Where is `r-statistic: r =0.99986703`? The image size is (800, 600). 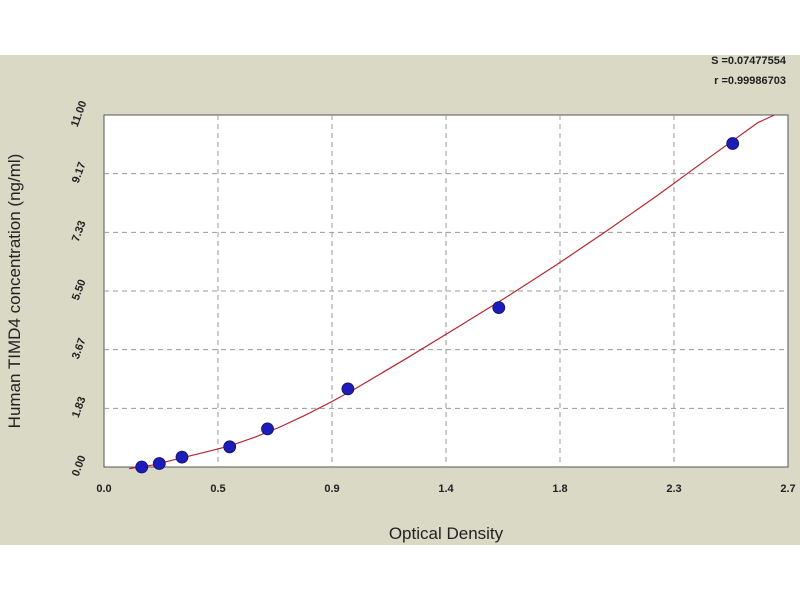 r-statistic: r =0.99986703 is located at coordinates (750, 81).